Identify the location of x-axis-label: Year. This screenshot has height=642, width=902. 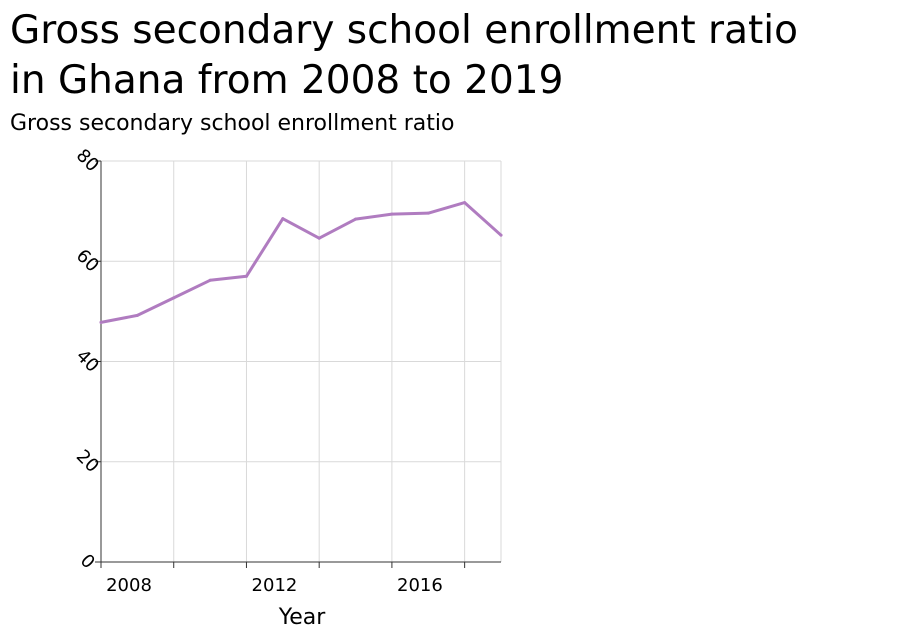
(302, 617).